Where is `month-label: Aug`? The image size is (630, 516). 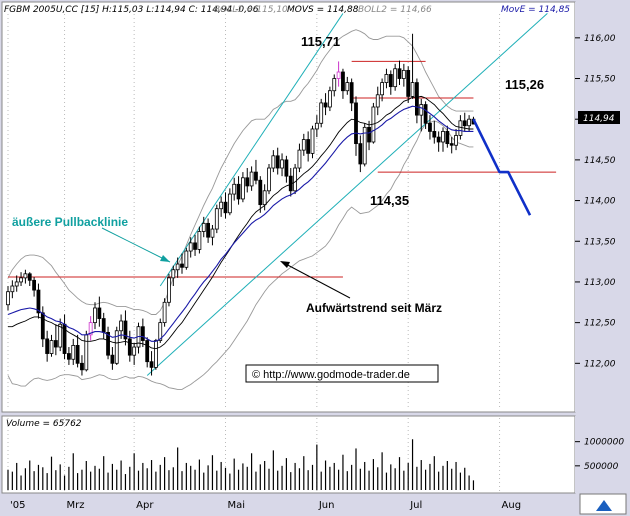 month-label: Aug is located at coordinates (512, 505).